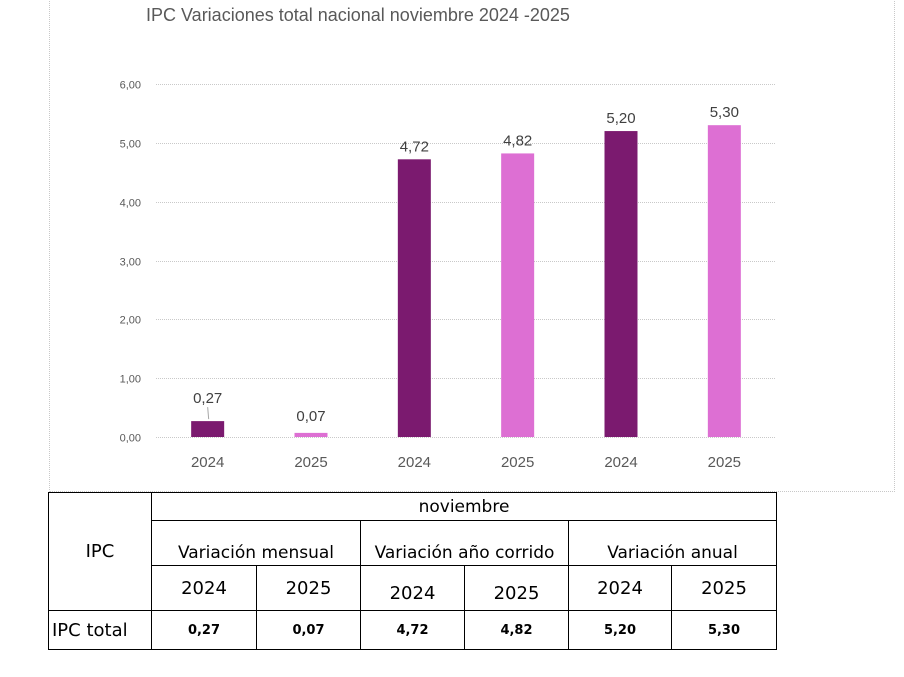 This screenshot has height=677, width=904. I want to click on data-label: 4,82, so click(517, 140).